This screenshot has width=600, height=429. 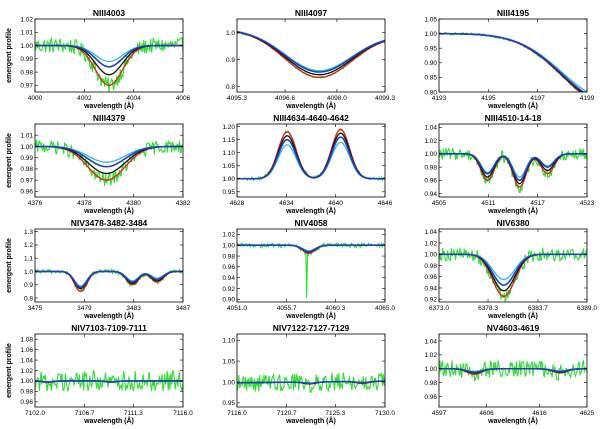 What do you see at coordinates (488, 308) in the screenshot?
I see `x-tick-label: 6378.3` at bounding box center [488, 308].